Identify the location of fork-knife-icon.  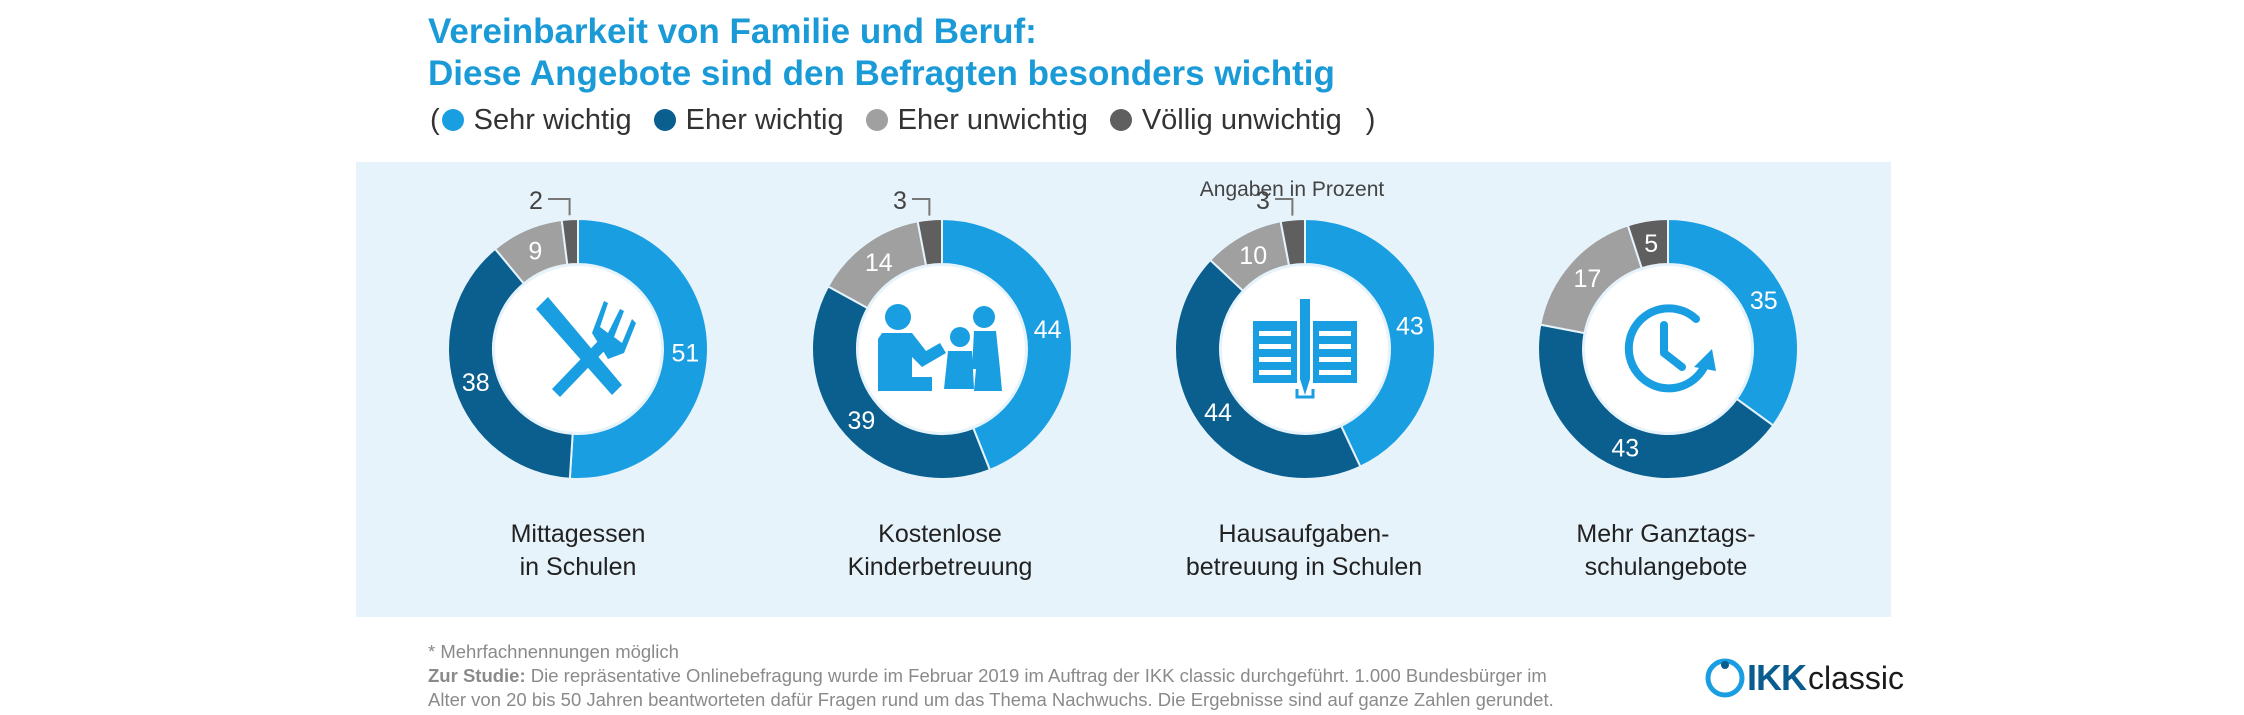
(586, 347).